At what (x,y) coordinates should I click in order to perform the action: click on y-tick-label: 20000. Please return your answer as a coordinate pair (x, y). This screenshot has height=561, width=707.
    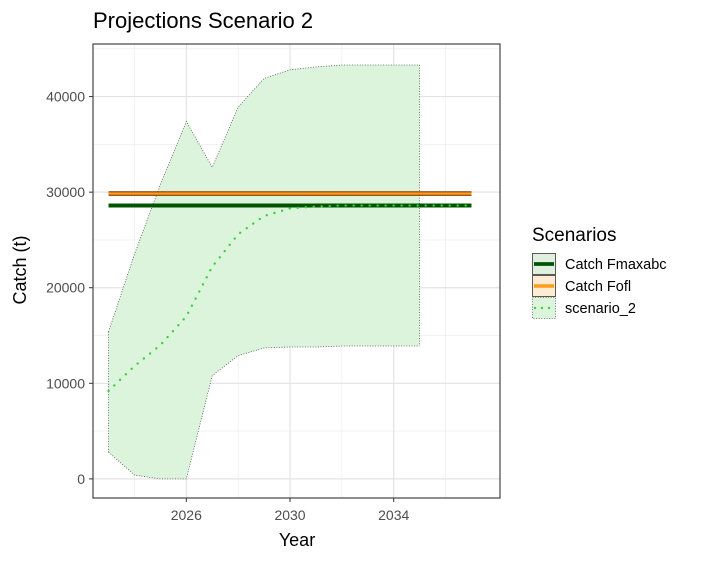
    Looking at the image, I should click on (65, 288).